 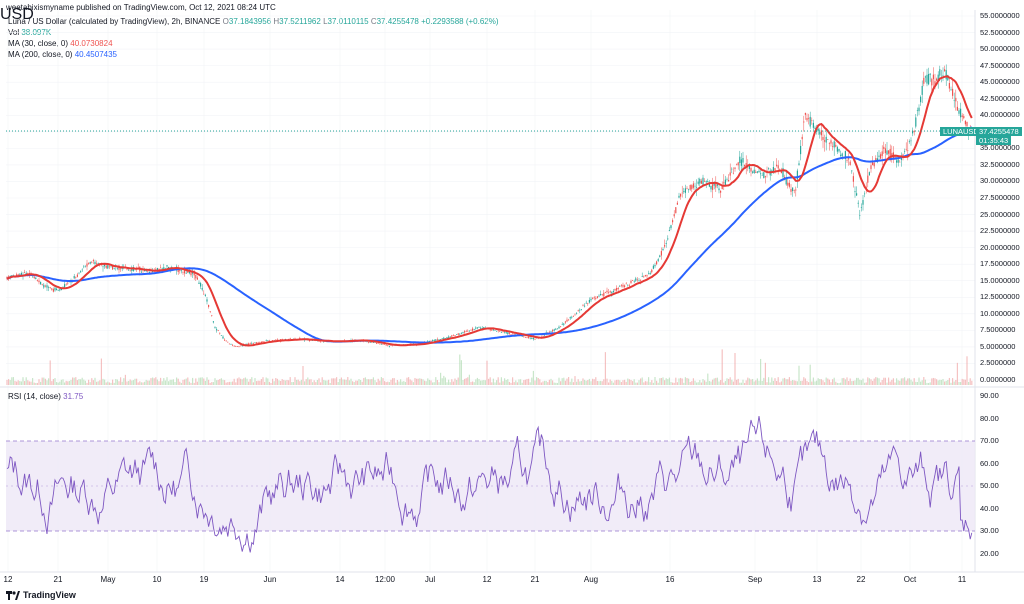 I want to click on footer-brand: TradingView, so click(x=41, y=595).